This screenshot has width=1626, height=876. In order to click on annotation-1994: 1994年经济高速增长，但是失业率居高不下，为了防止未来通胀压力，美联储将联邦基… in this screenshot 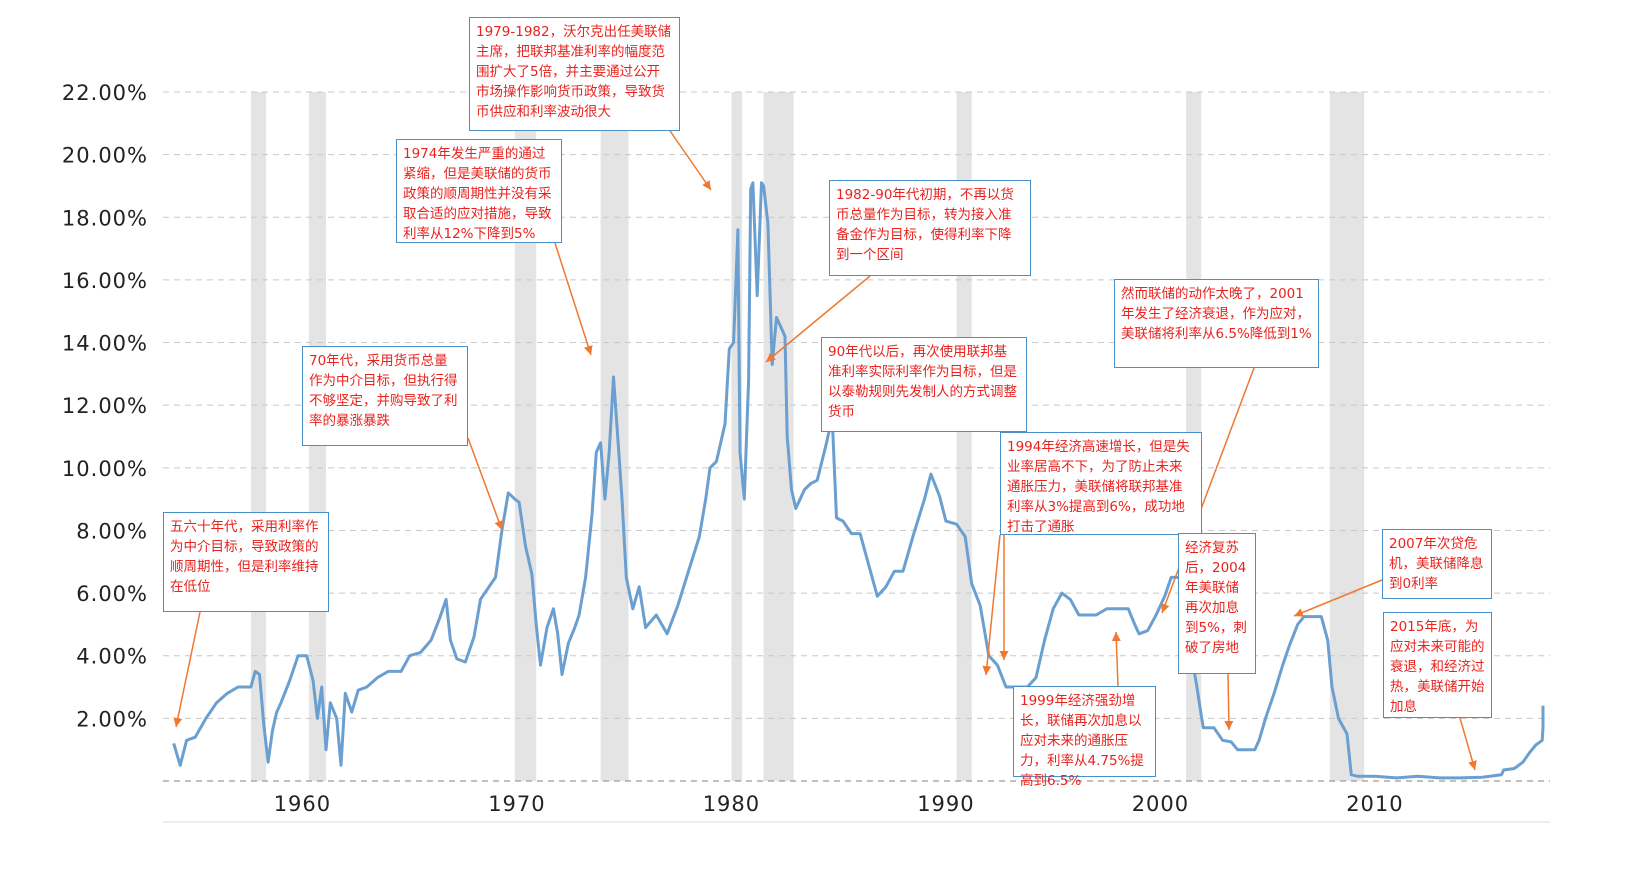, I will do `click(1101, 483)`.